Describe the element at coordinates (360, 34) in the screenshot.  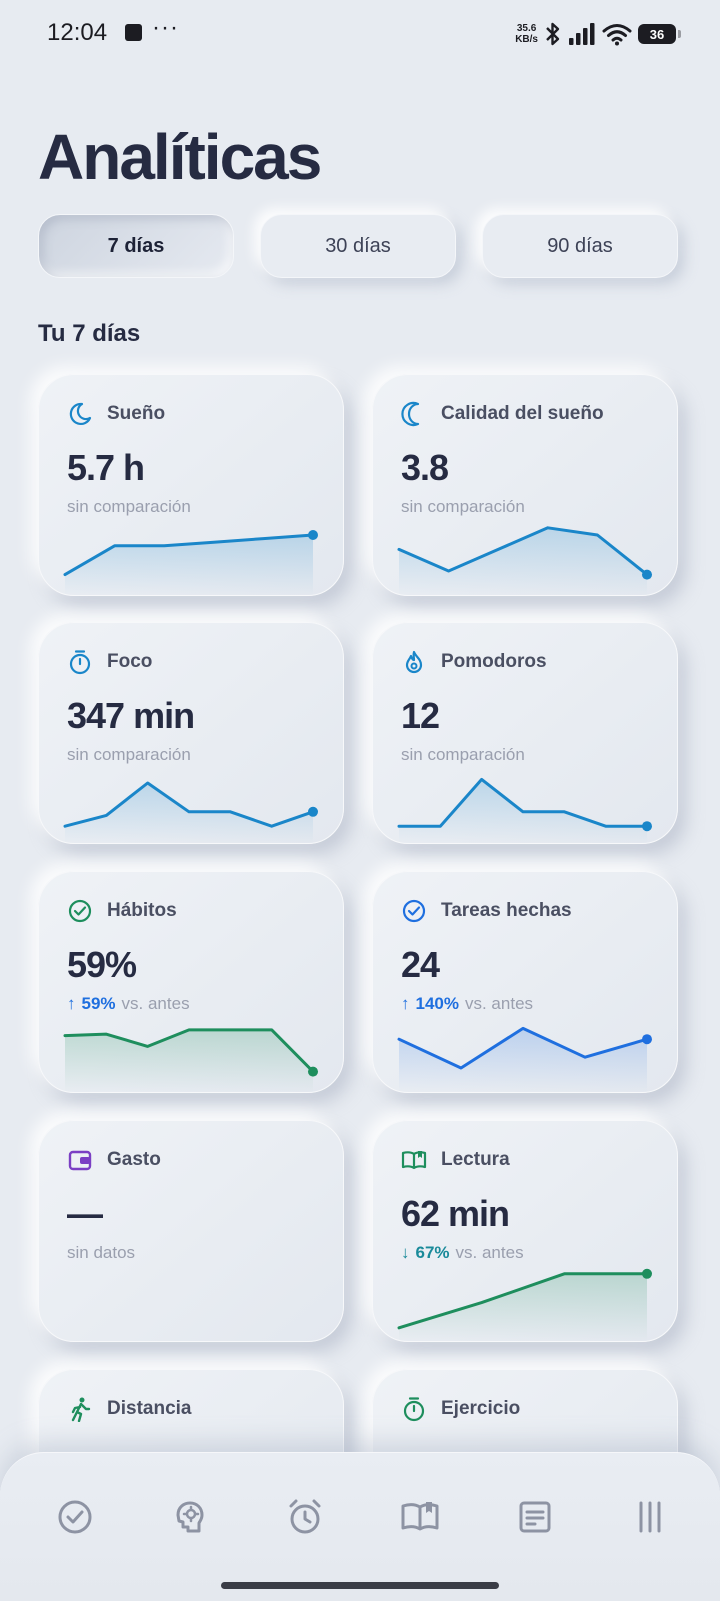
I see `status-bar: 12:04 ··· 35.6 KB/s 36` at that location.